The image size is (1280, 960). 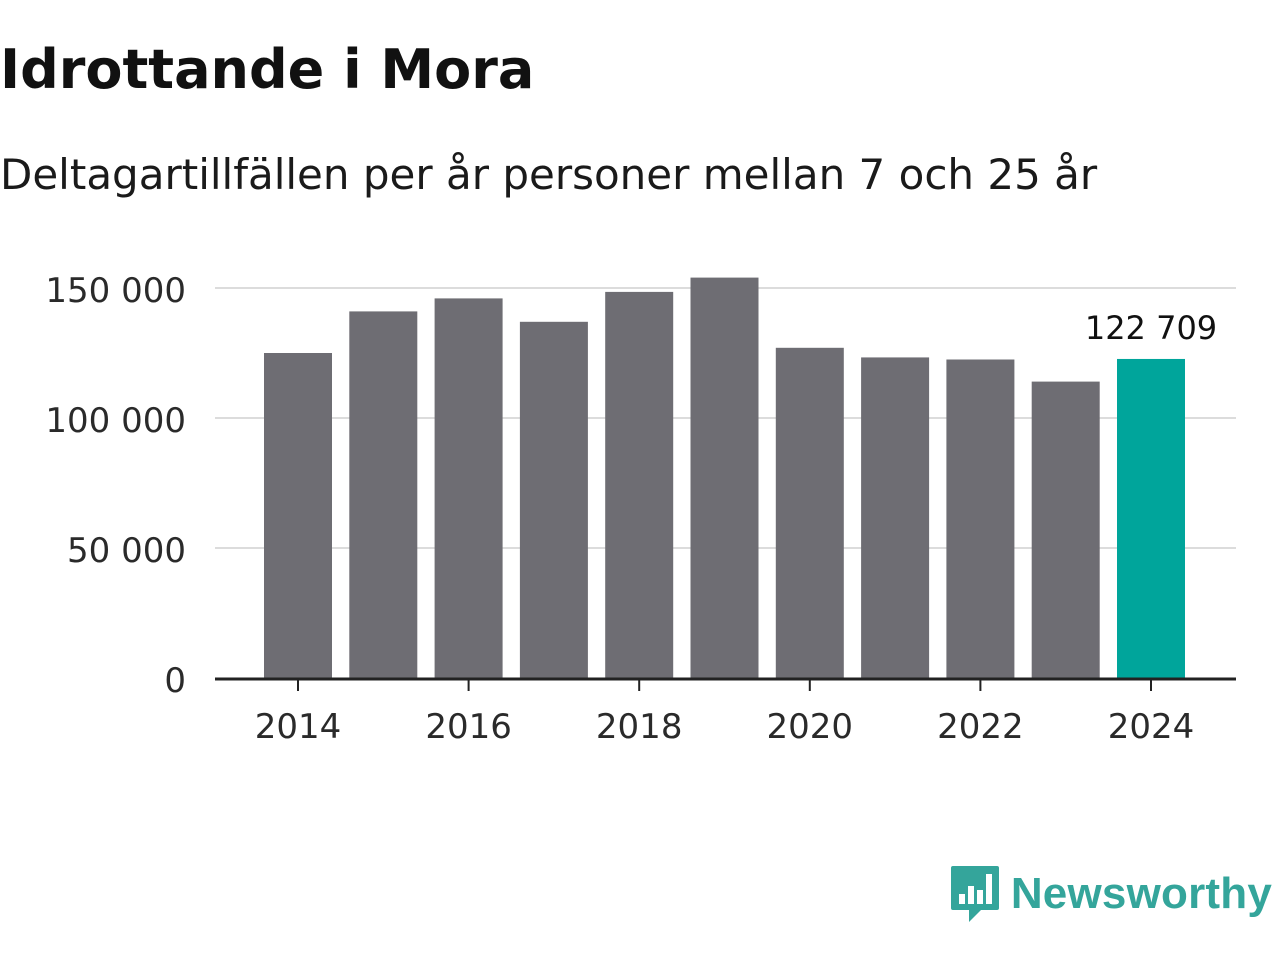 I want to click on chart-title: Idrottande i Mora, so click(x=267, y=69).